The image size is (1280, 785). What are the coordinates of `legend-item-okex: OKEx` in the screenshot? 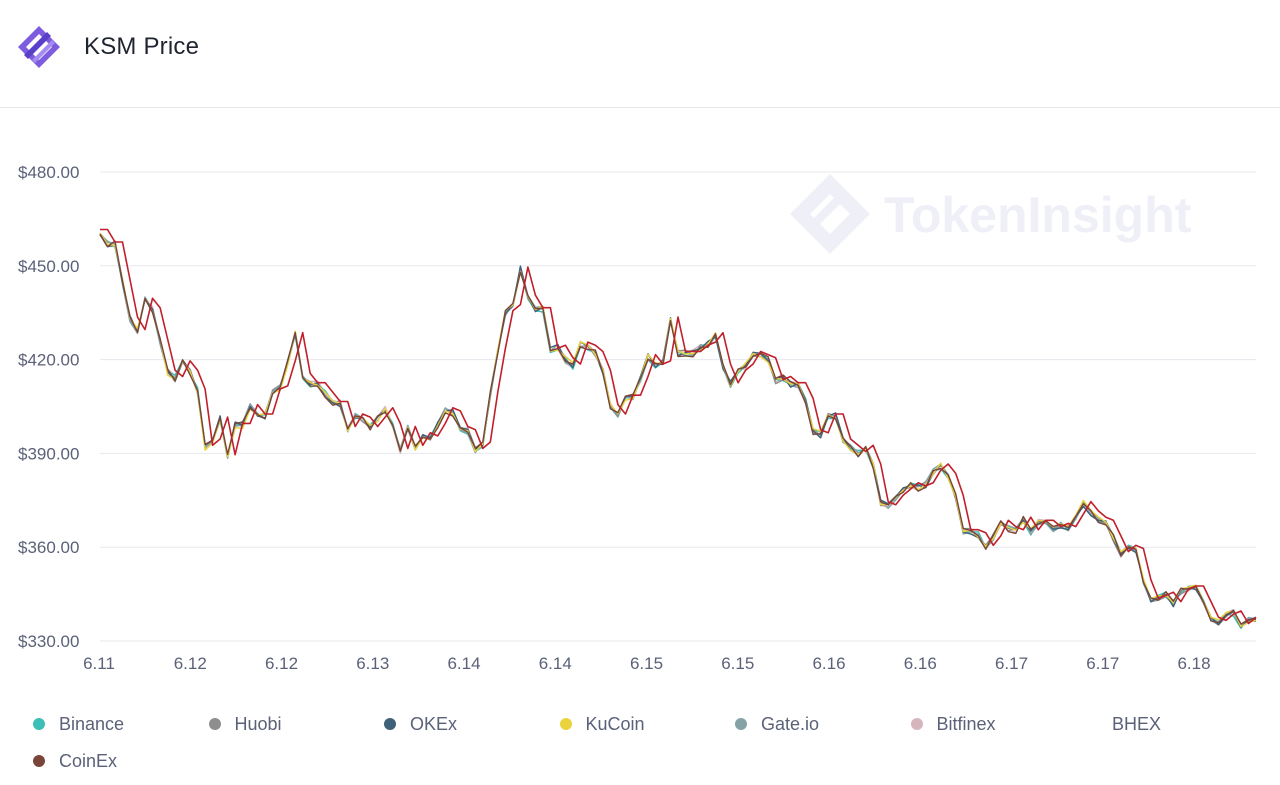 It's located at (420, 724).